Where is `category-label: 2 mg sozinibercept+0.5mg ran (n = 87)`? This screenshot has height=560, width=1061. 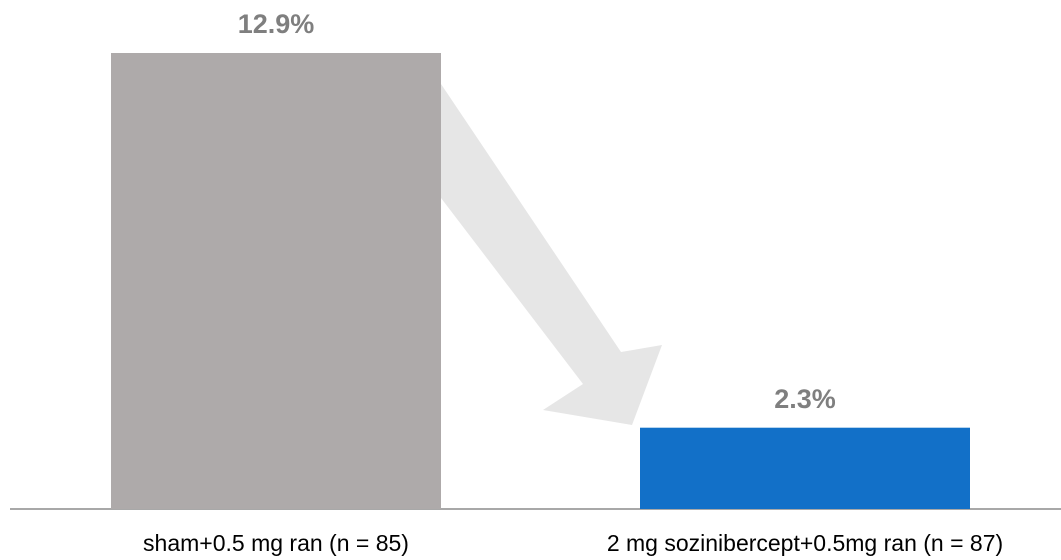
category-label: 2 mg sozinibercept+0.5mg ran (n = 87) is located at coordinates (805, 543).